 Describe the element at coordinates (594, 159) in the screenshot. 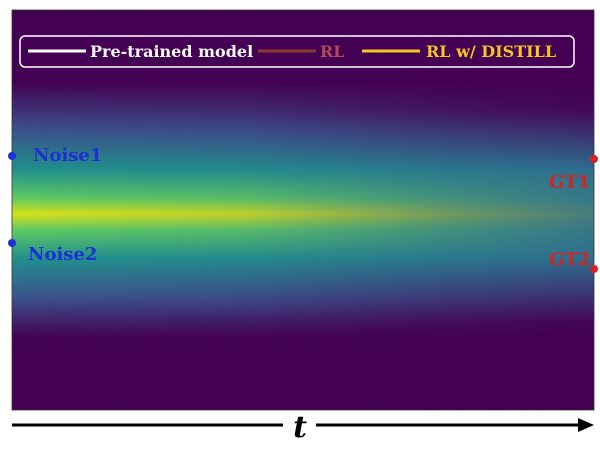

I see `gt1-point` at that location.